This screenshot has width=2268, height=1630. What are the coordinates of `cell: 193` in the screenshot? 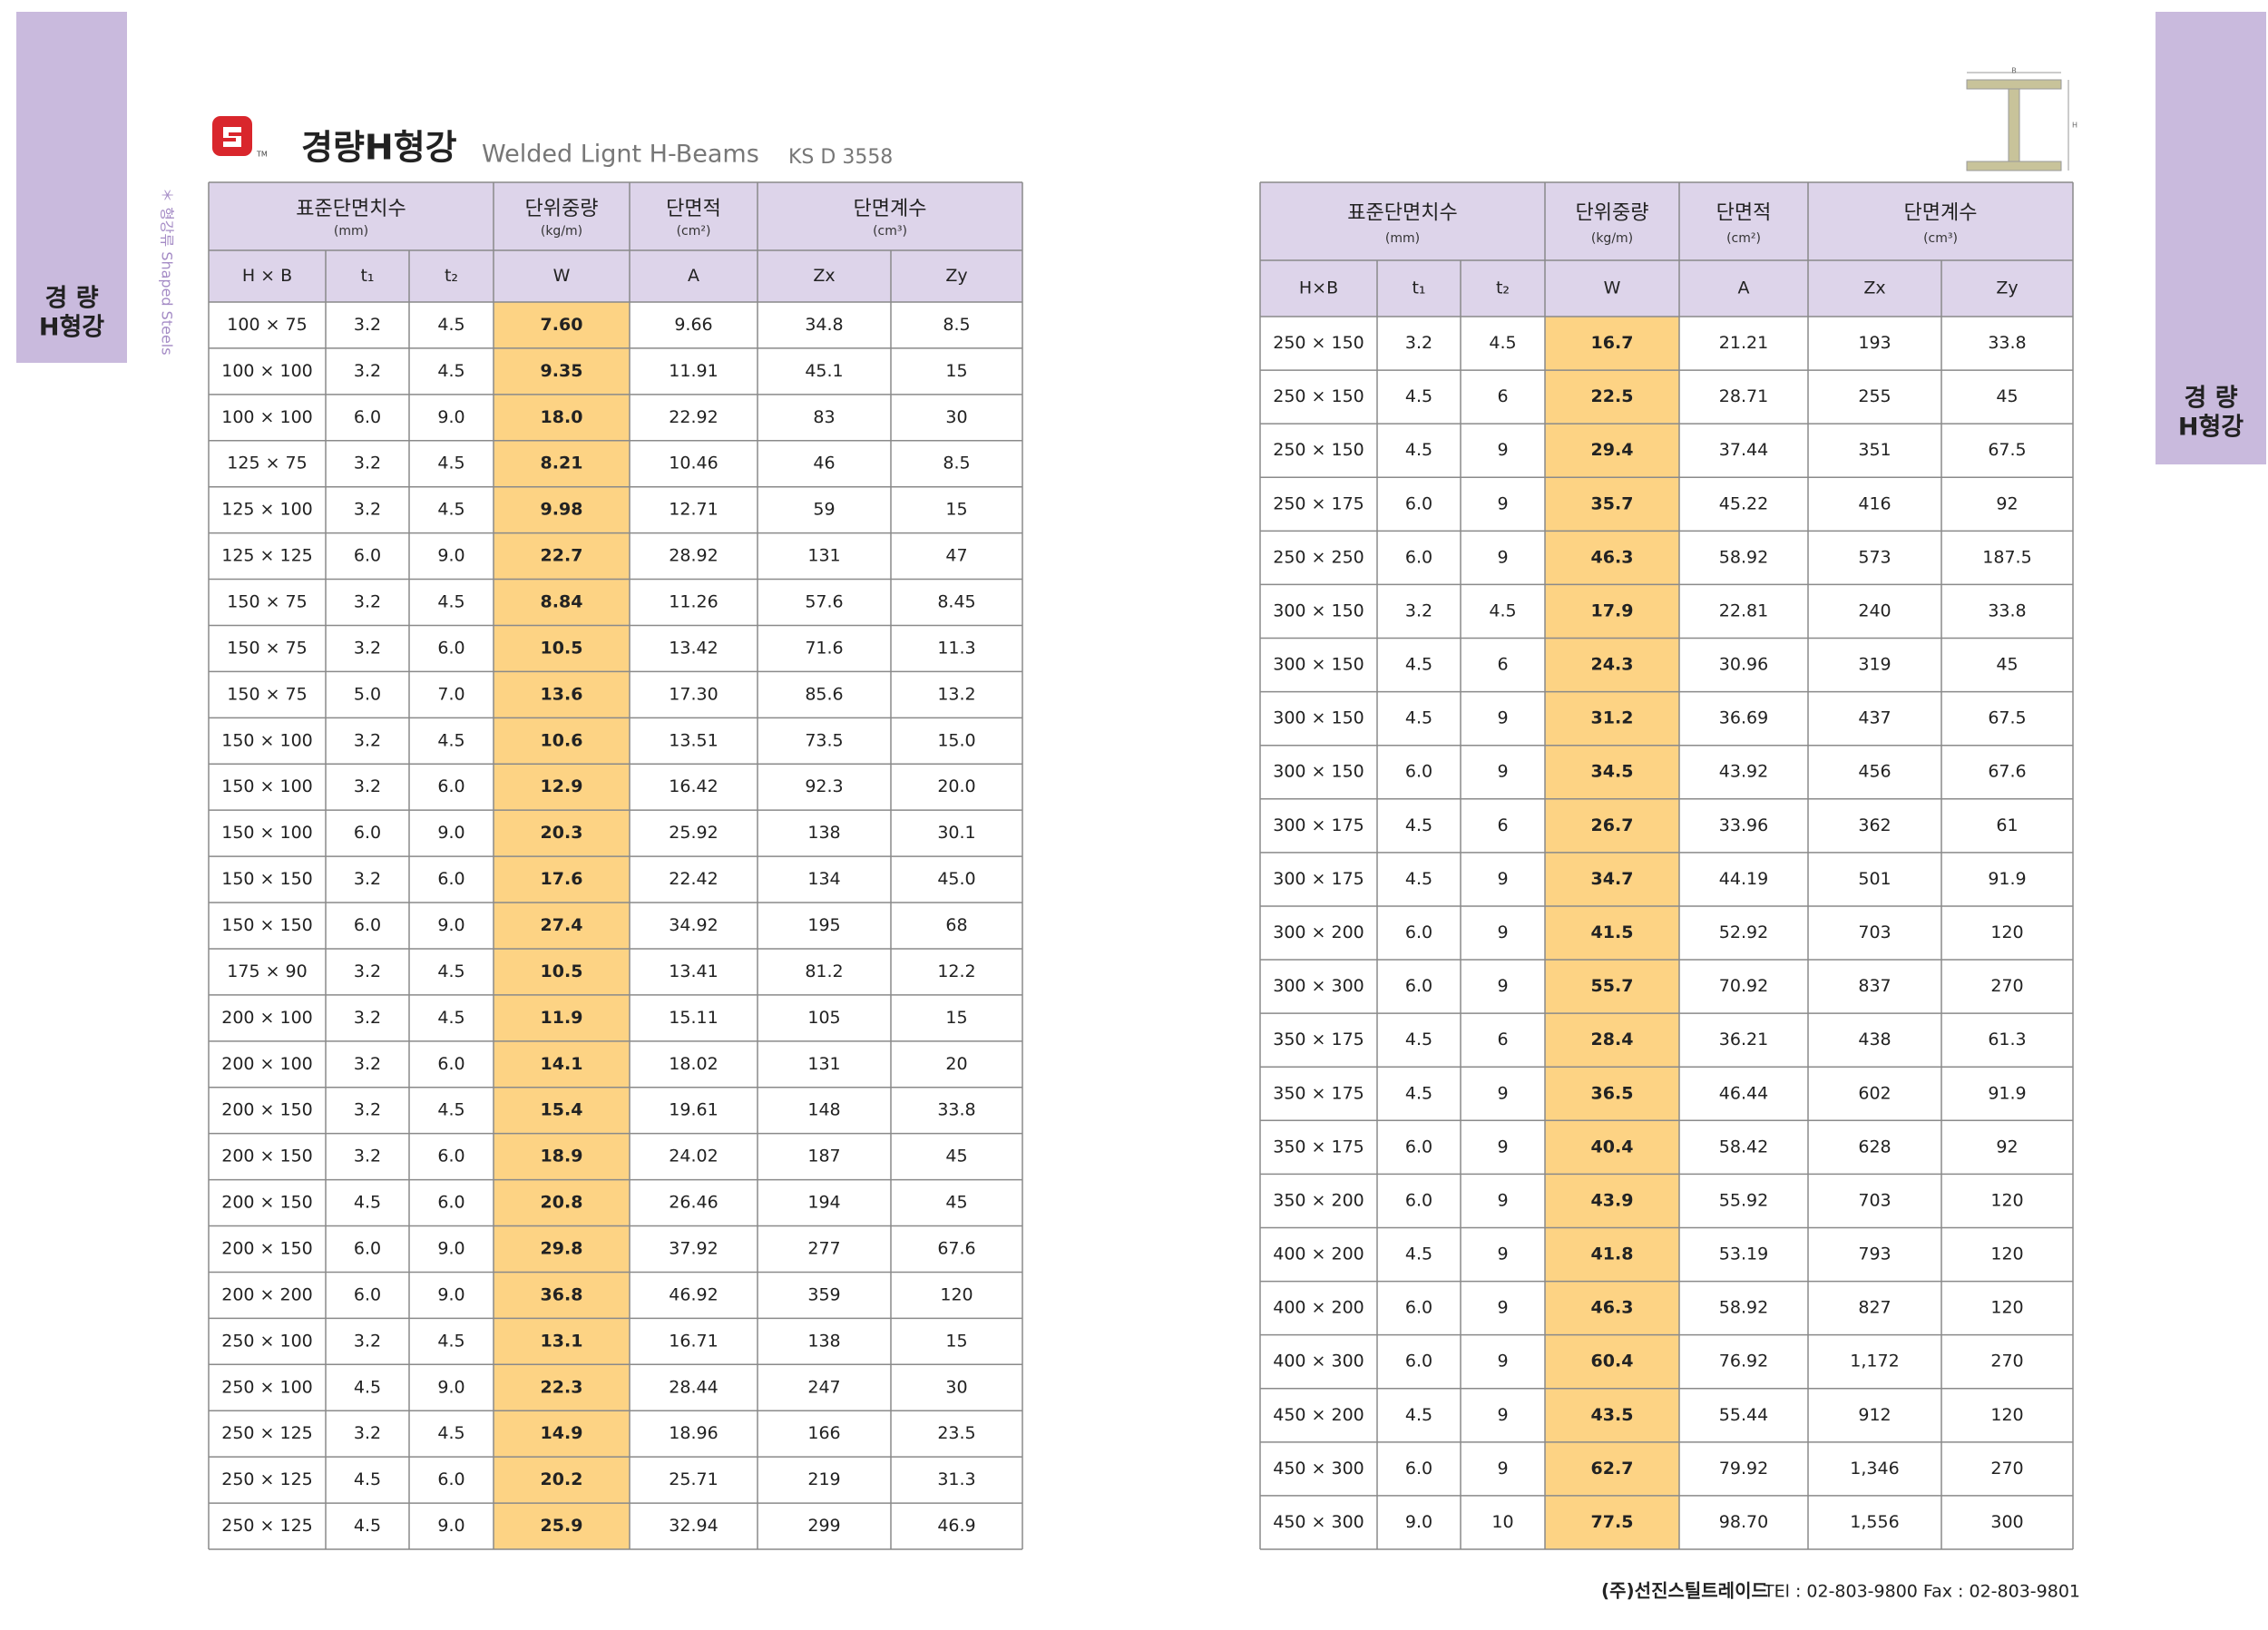 It's located at (1875, 343).